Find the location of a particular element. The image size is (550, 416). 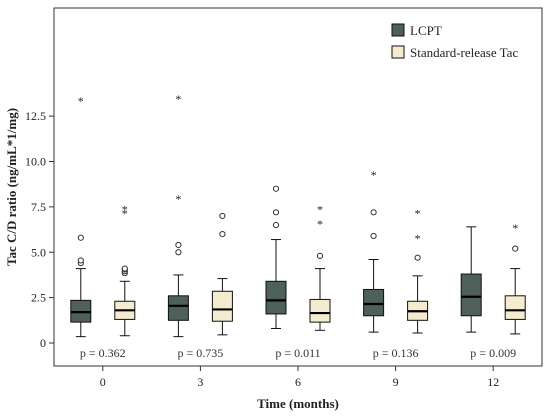

box-standard-6: ** is located at coordinates (320, 267).